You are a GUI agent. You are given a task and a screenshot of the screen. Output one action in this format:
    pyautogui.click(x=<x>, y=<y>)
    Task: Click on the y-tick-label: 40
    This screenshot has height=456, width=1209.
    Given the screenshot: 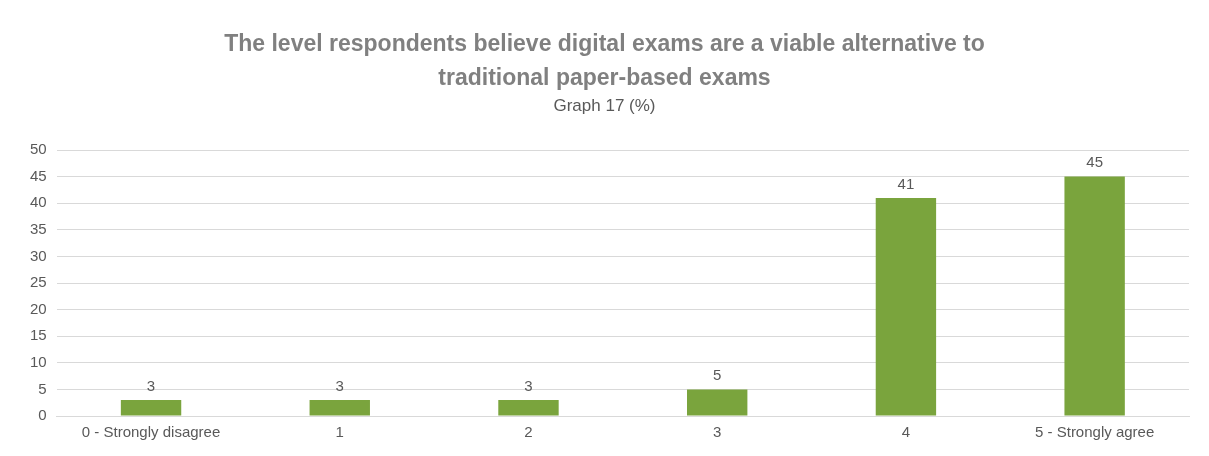 What is the action you would take?
    pyautogui.click(x=38, y=202)
    